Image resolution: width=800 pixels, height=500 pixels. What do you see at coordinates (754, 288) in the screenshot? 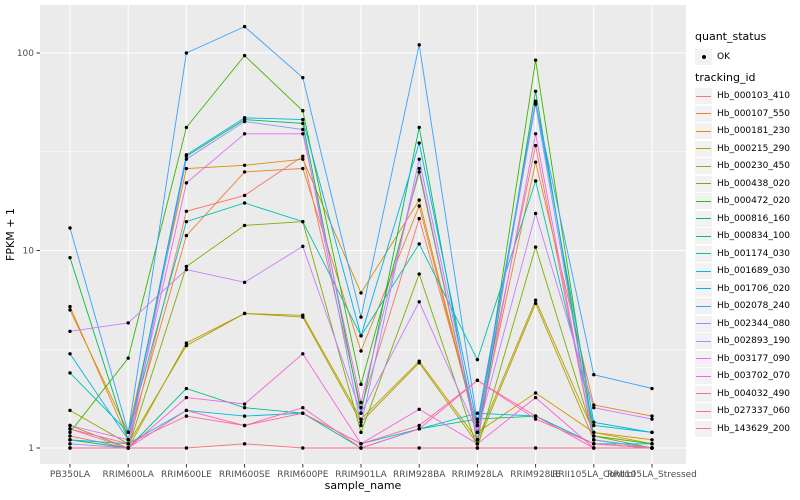
I see `legend-item-label: Hb_001706_020` at bounding box center [754, 288].